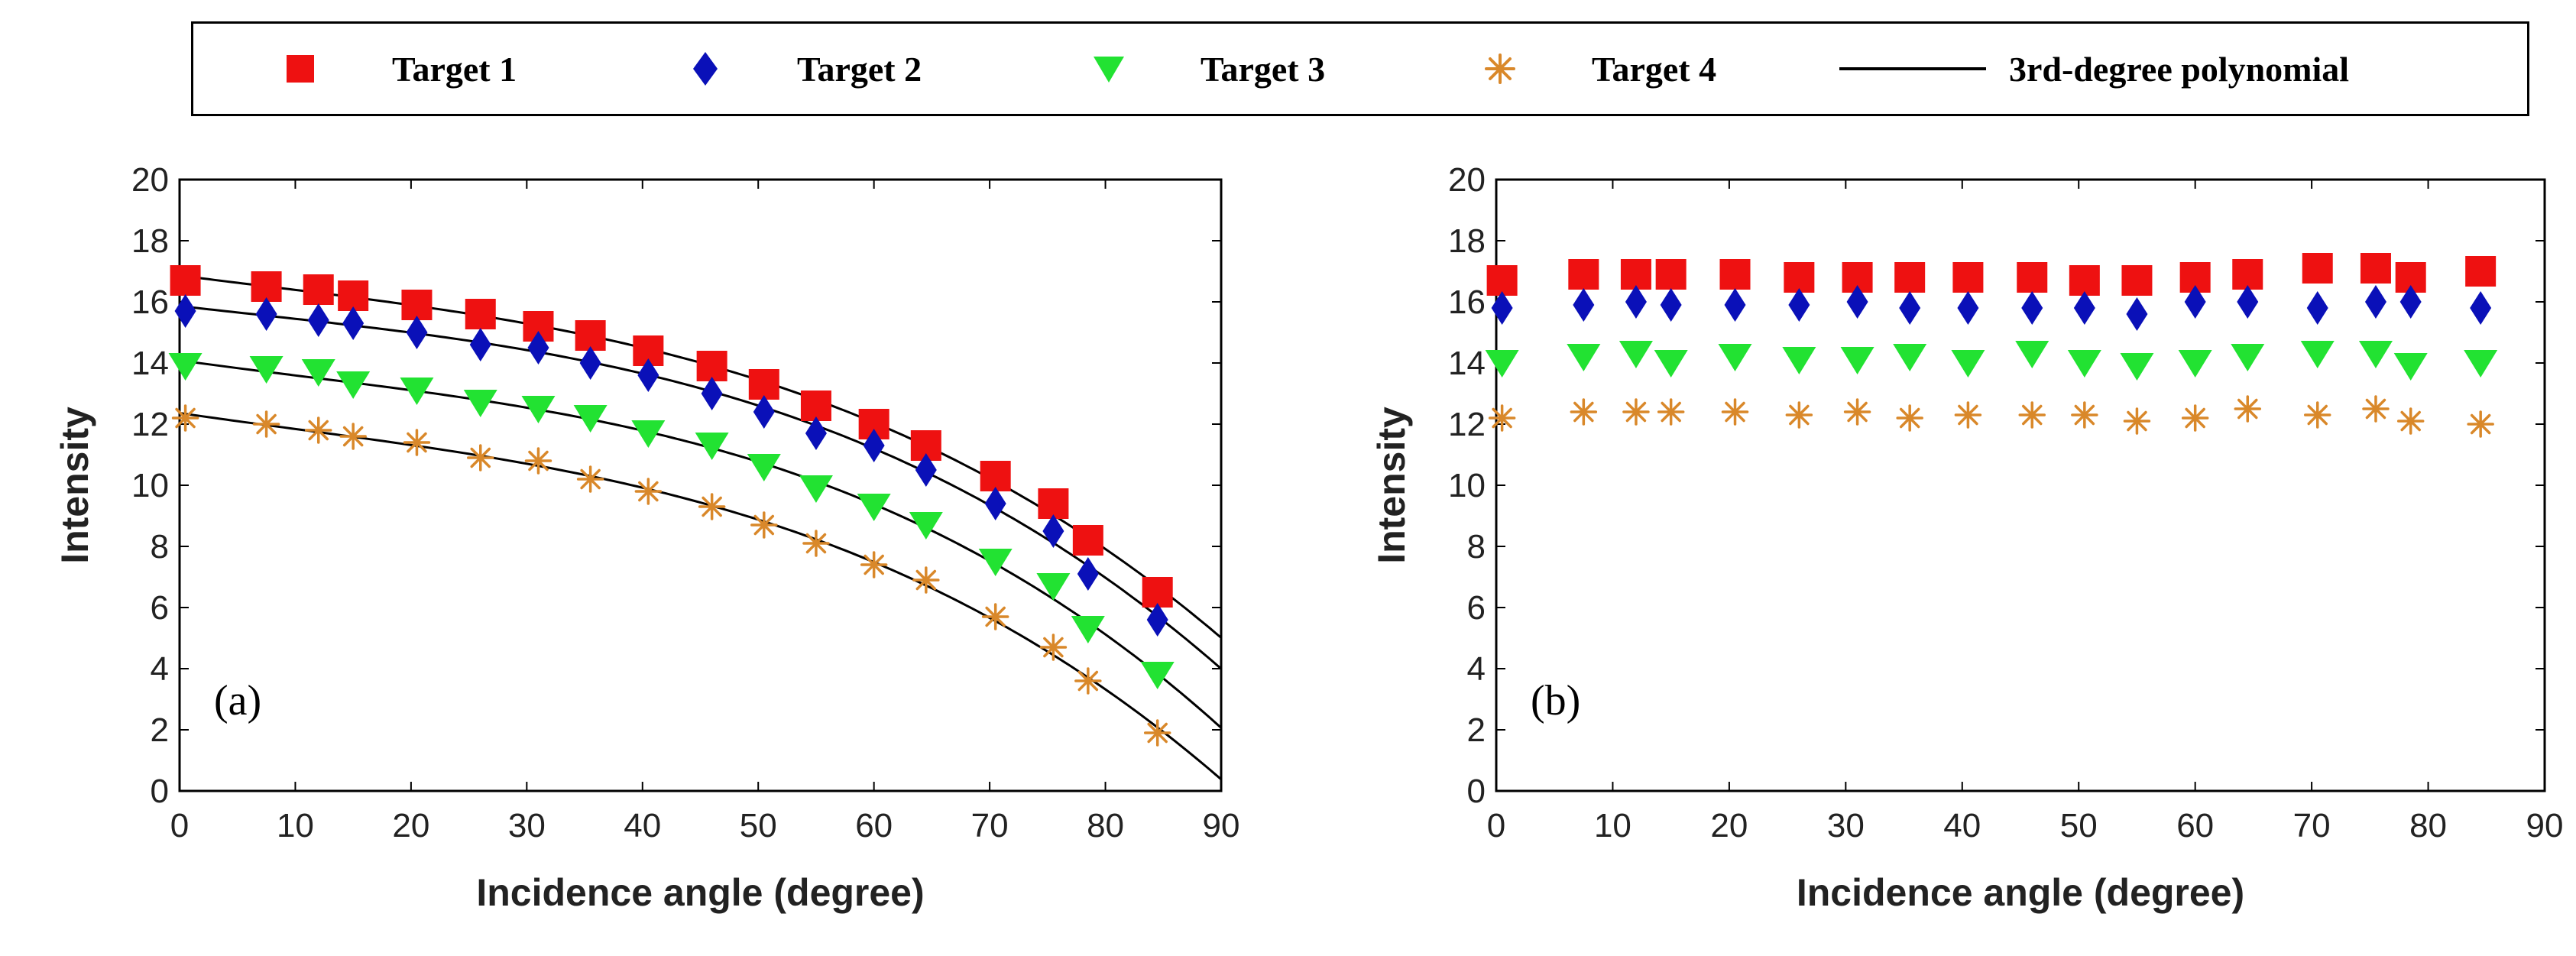  I want to click on x-tick-label: 40, so click(642, 825).